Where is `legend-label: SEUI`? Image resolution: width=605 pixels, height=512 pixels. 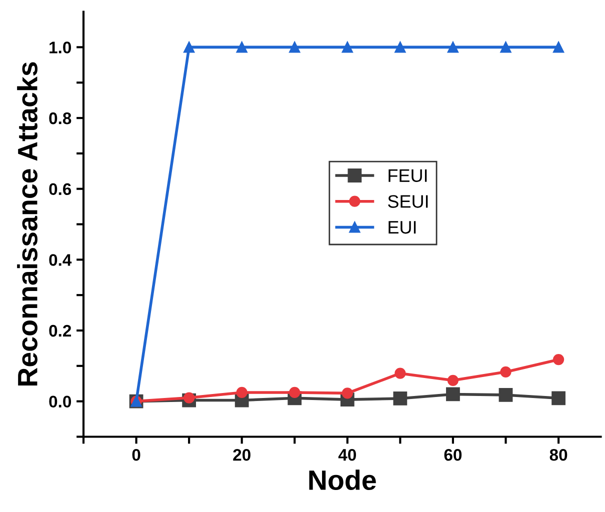
legend-label: SEUI is located at coordinates (408, 201).